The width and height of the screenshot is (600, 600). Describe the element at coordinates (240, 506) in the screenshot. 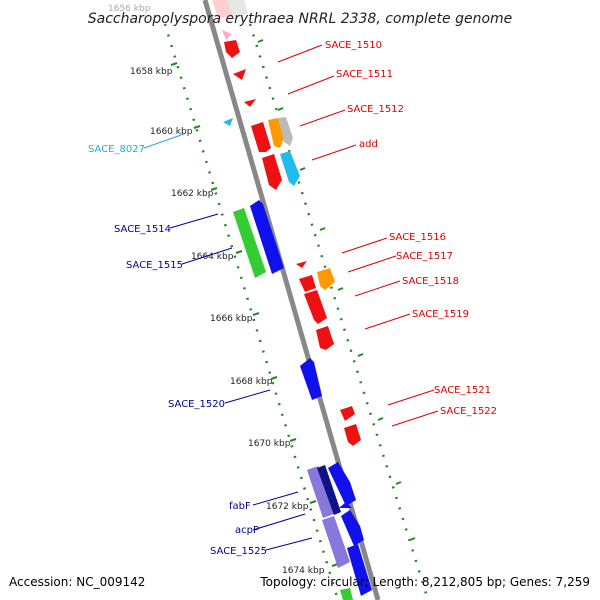

I see `label-fabF: fabF` at that location.